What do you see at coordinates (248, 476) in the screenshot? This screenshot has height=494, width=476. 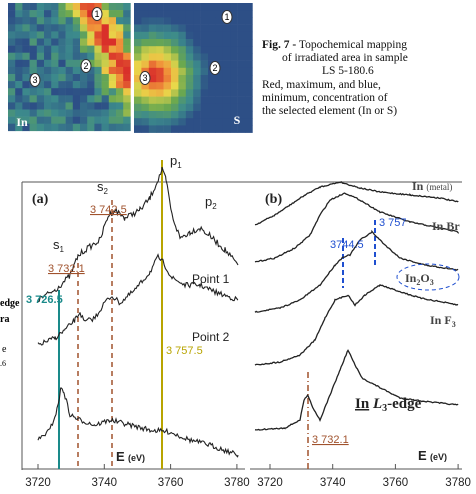 I see `ticks: 3720 3740 3760 3780 3720 3740 3760 3780` at bounding box center [248, 476].